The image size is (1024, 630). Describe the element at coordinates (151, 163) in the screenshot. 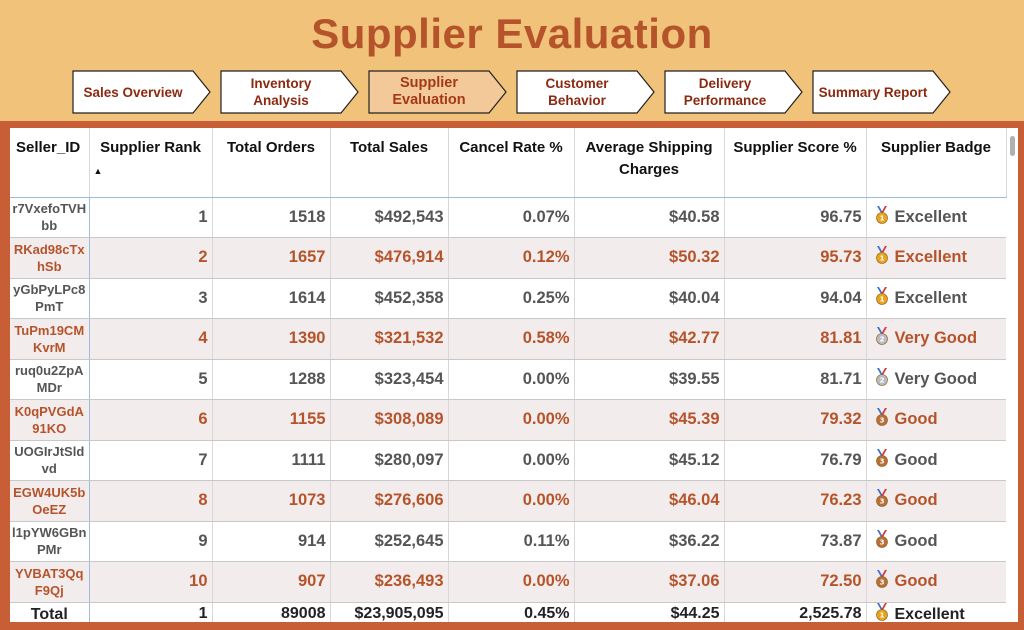

I see `header-supplier-rank: Supplier Rank ▲` at that location.